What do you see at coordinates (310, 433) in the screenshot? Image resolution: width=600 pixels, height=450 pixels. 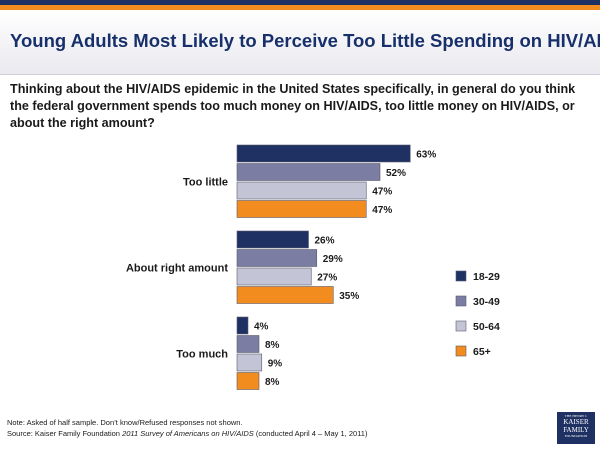 I see `source-suffix: (conducted April 4 – May 1, 2011)` at bounding box center [310, 433].